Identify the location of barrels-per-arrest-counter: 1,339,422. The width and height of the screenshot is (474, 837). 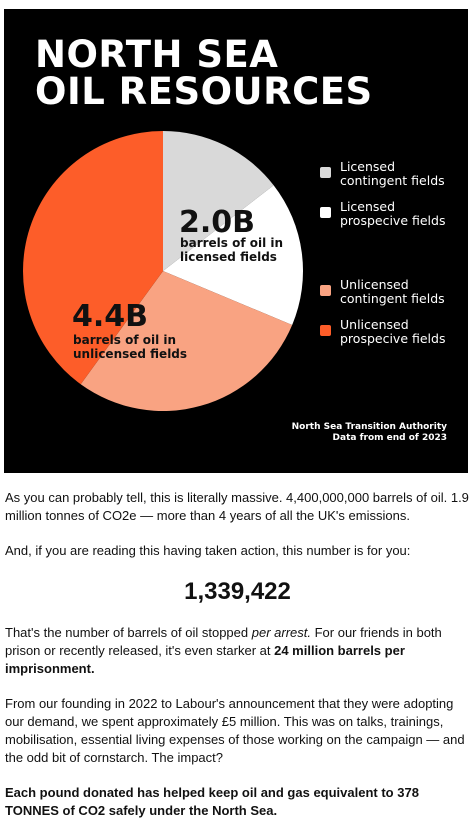
(237, 591).